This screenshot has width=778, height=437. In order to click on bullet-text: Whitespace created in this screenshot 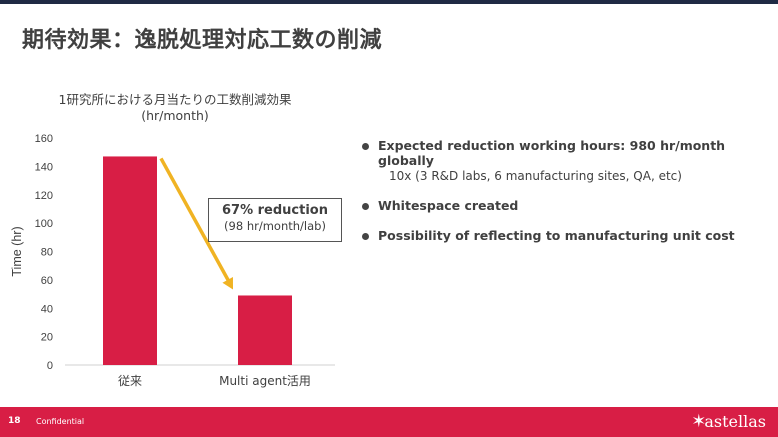, I will do `click(448, 205)`.